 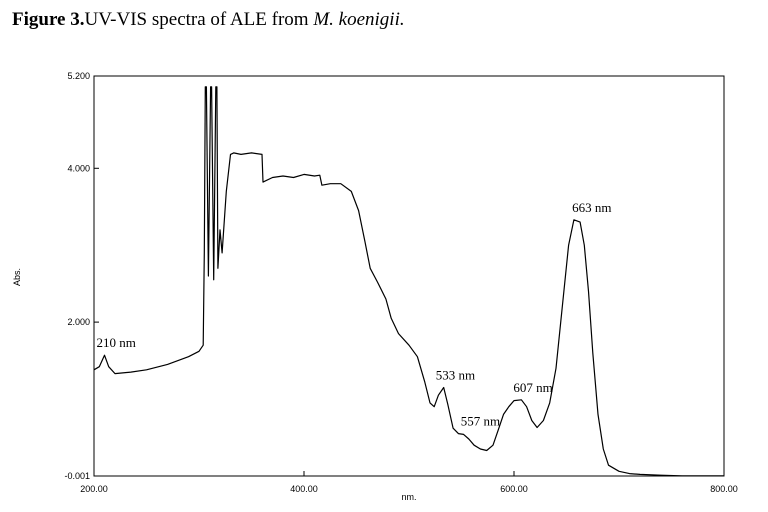 What do you see at coordinates (116, 342) in the screenshot?
I see `peak-annotation: 210 nm` at bounding box center [116, 342].